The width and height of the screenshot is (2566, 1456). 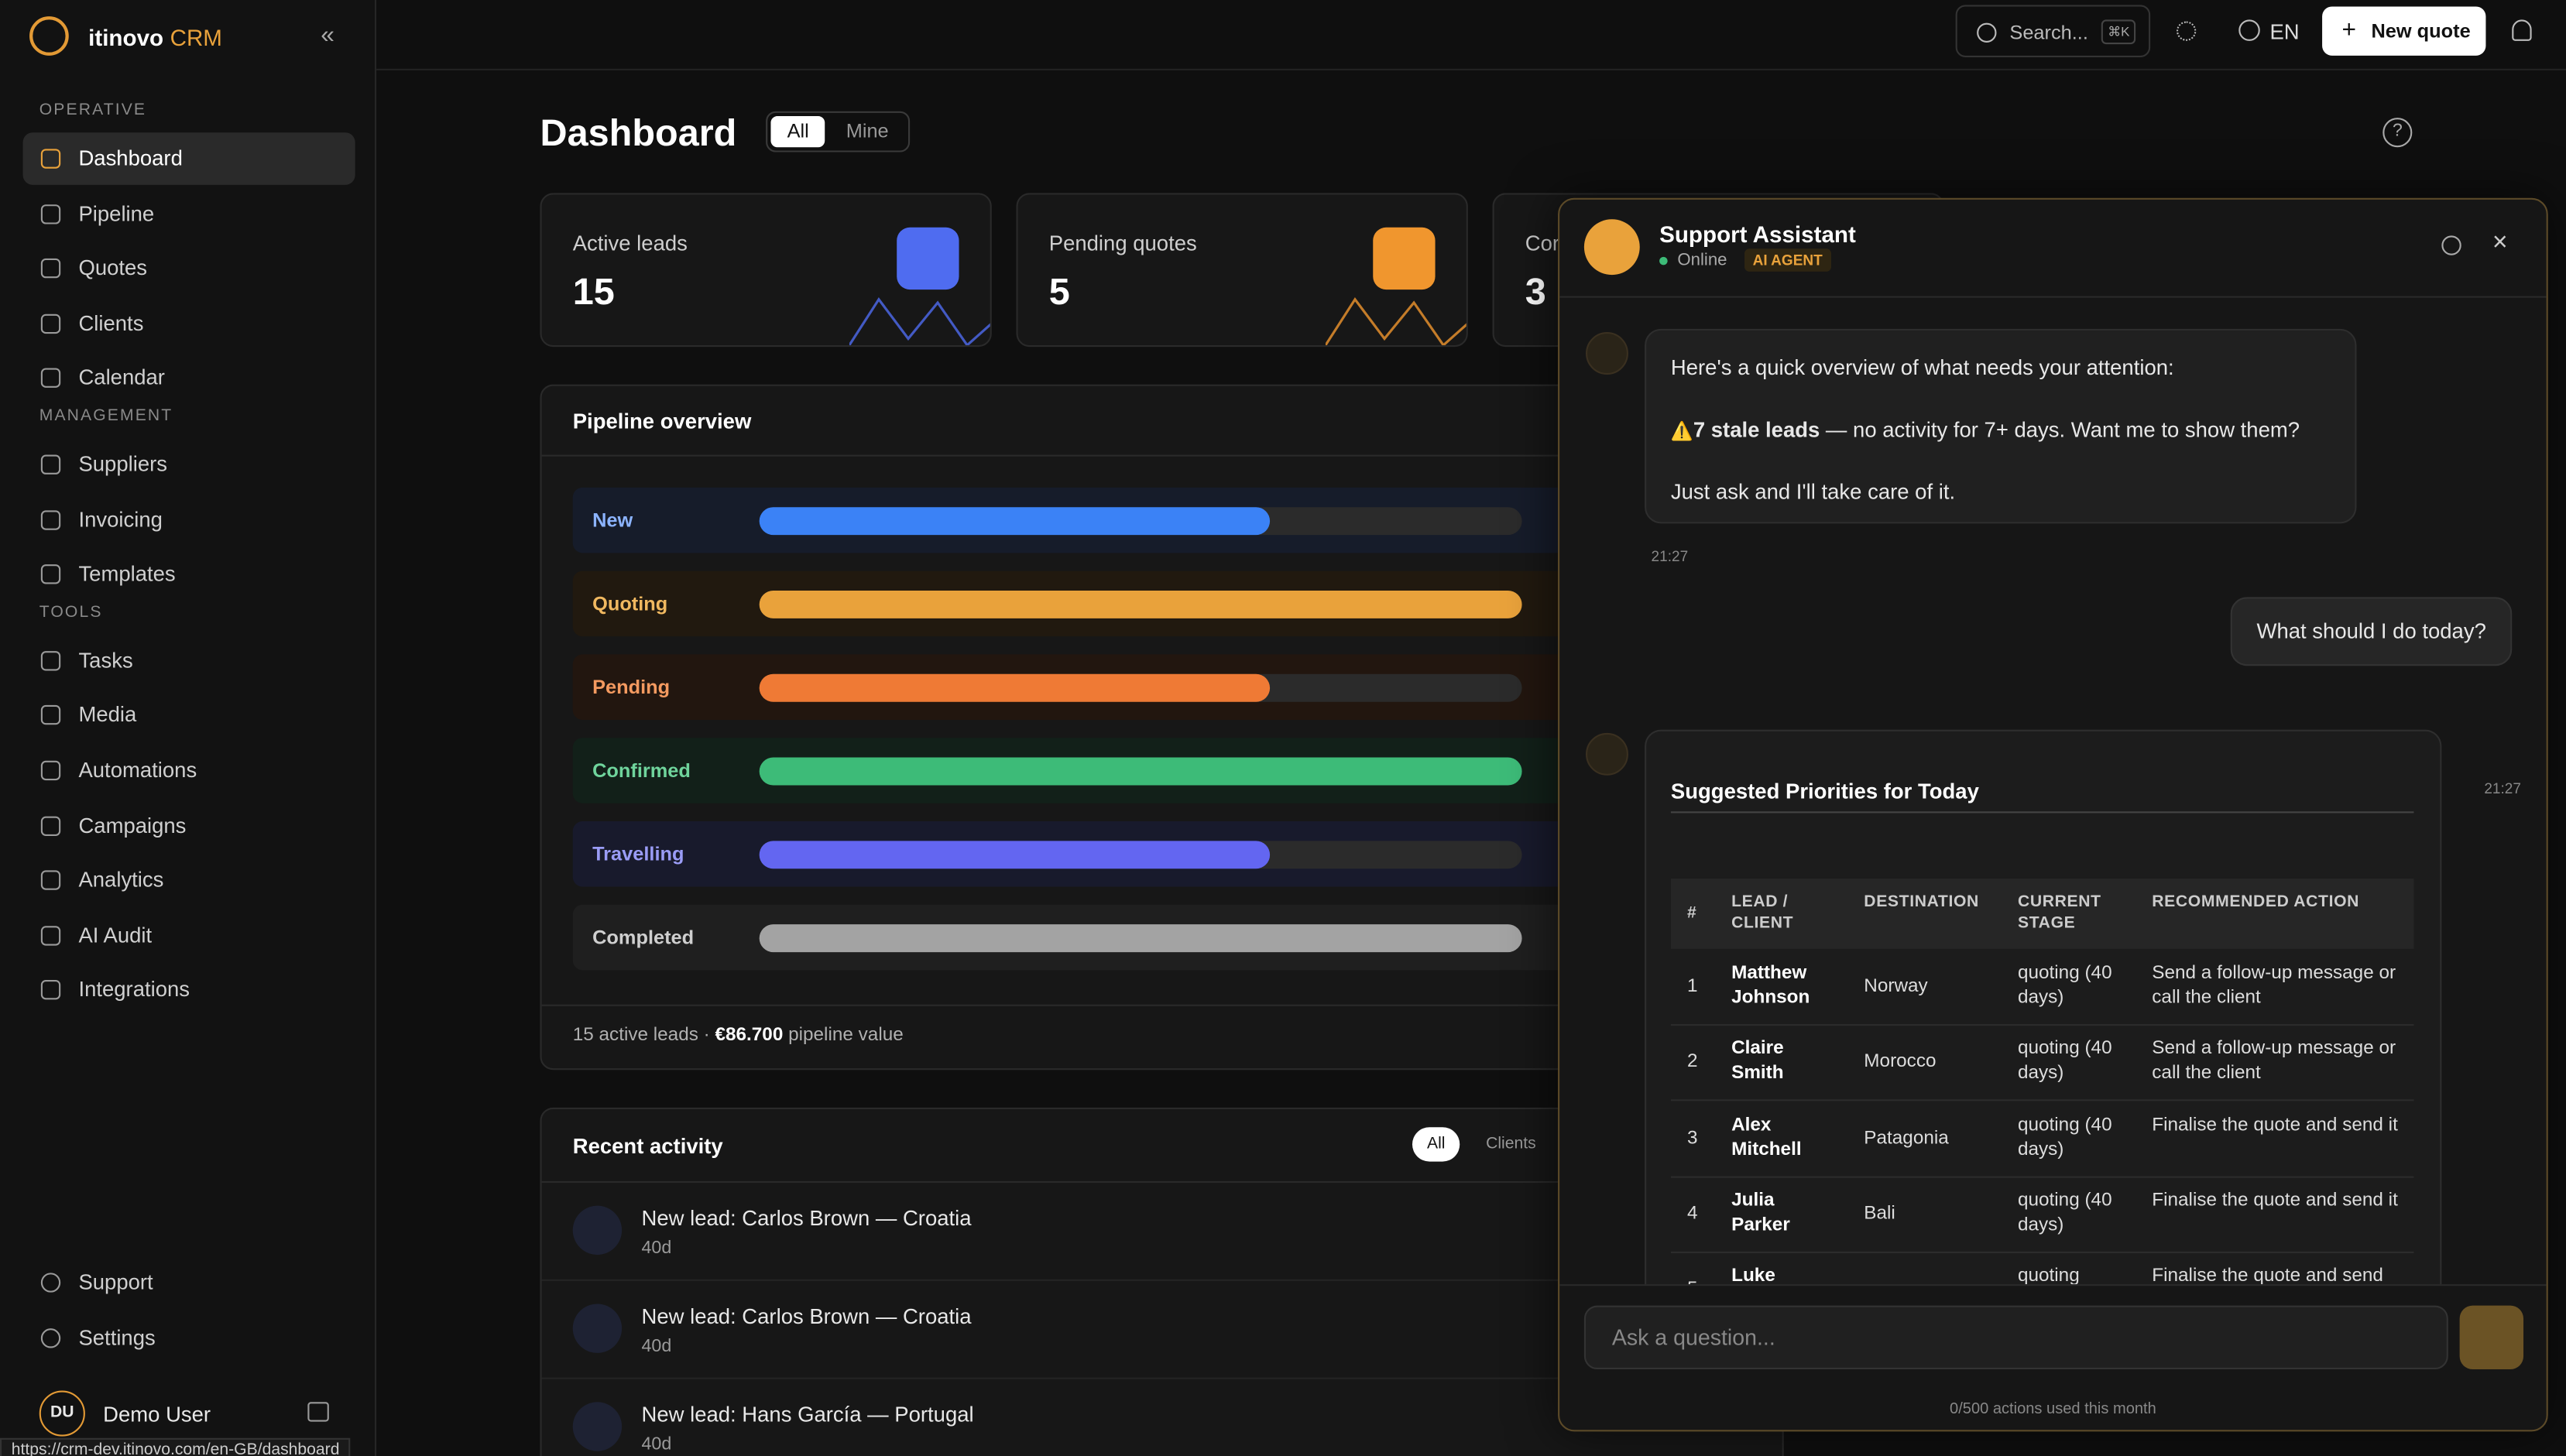 I want to click on table-cell: Finalise the quote and send it, so click(x=2275, y=1125).